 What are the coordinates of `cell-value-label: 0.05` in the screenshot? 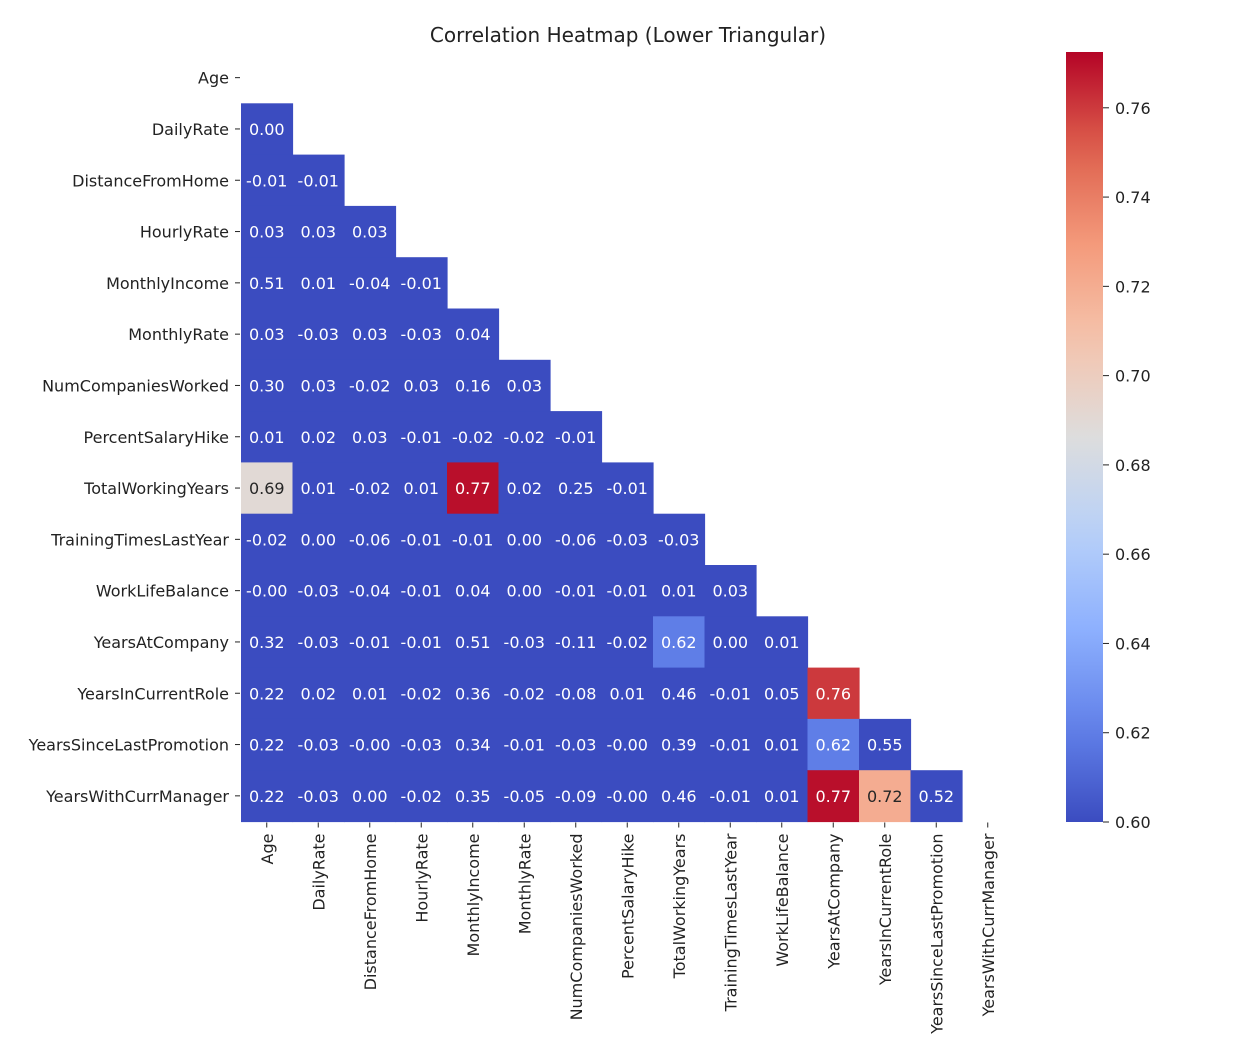 It's located at (782, 693).